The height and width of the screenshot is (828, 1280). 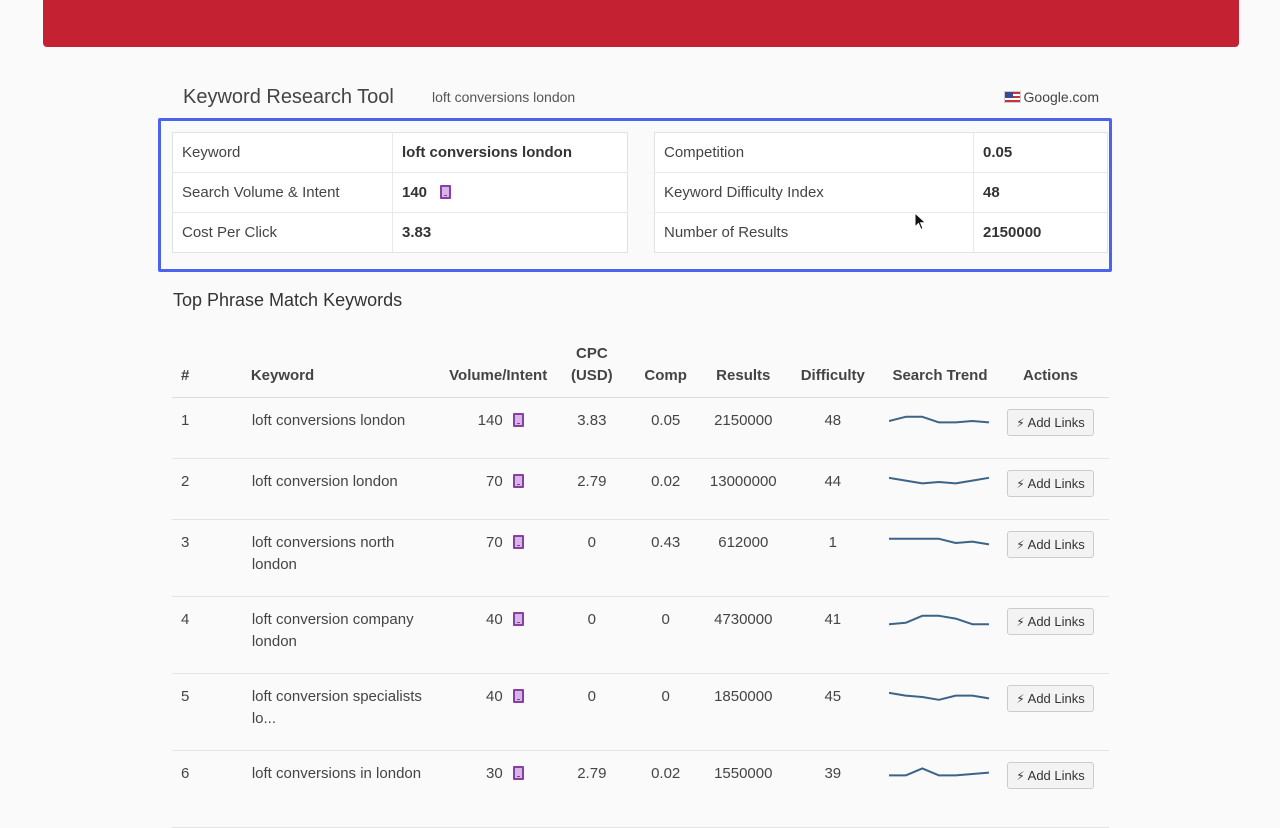 I want to click on summary-label: Keyword, so click(x=282, y=152).